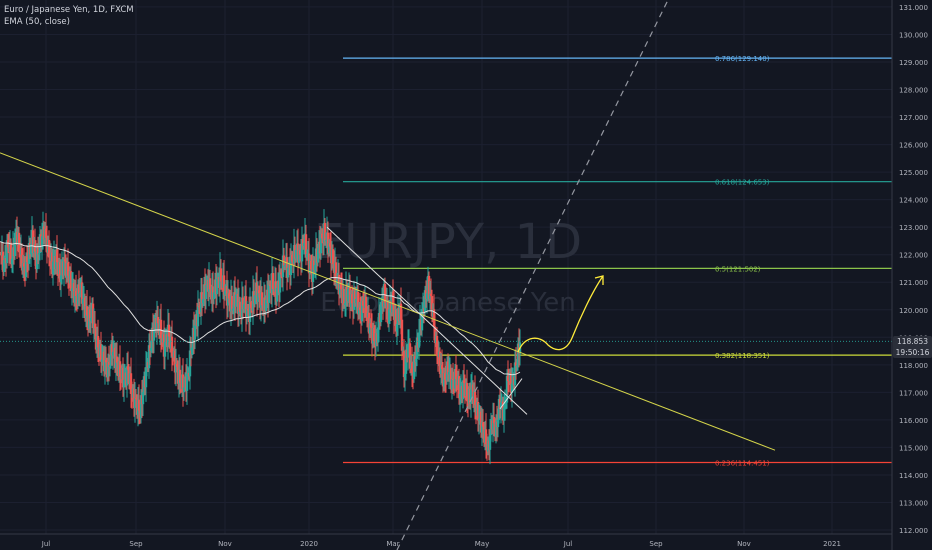 This screenshot has width=932, height=550. What do you see at coordinates (441, 544) in the screenshot?
I see `time-axis-labels: Jul Sep Nov 2020 Mar May Jul Sep Nov 2021` at bounding box center [441, 544].